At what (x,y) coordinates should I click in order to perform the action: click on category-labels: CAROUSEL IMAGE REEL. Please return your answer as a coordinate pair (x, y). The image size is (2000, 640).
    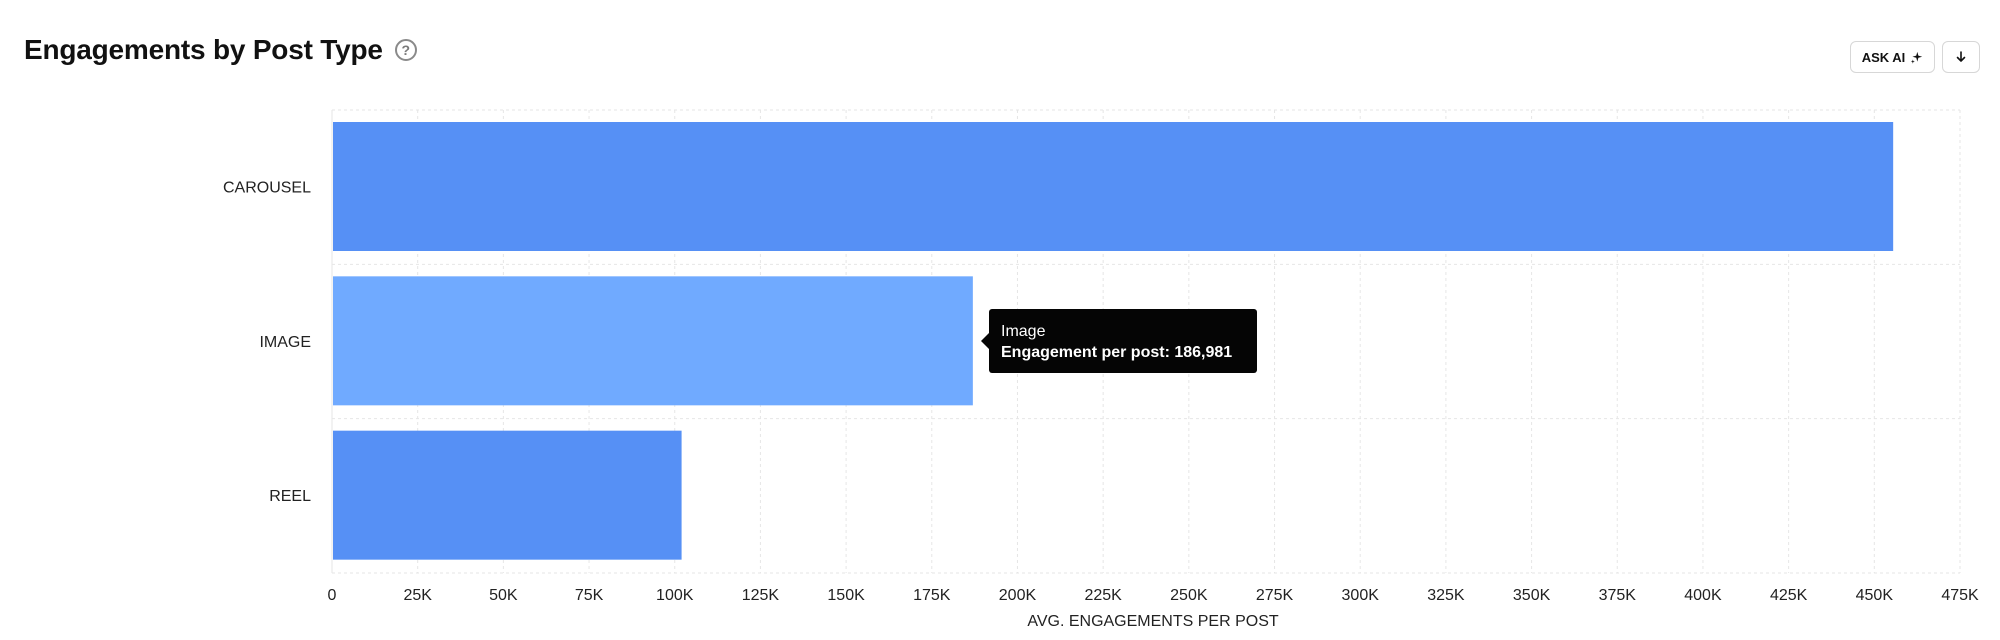
    Looking at the image, I should click on (267, 343).